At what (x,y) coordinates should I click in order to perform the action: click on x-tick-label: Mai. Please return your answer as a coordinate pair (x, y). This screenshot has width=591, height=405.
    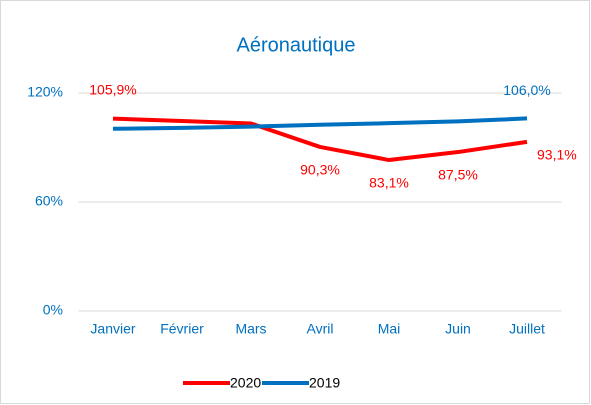
    Looking at the image, I should click on (389, 329).